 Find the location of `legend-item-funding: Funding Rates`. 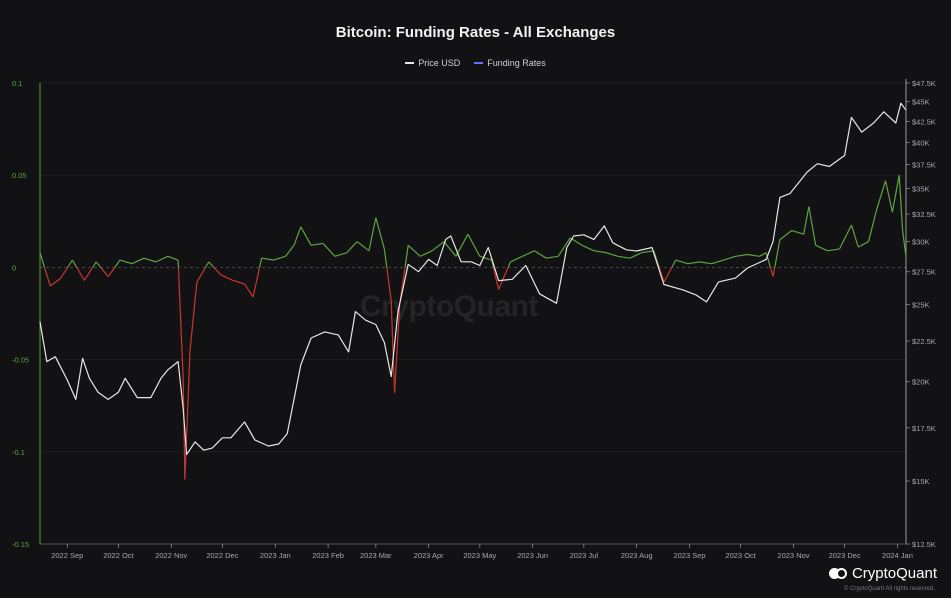

legend-item-funding: Funding Rates is located at coordinates (510, 63).